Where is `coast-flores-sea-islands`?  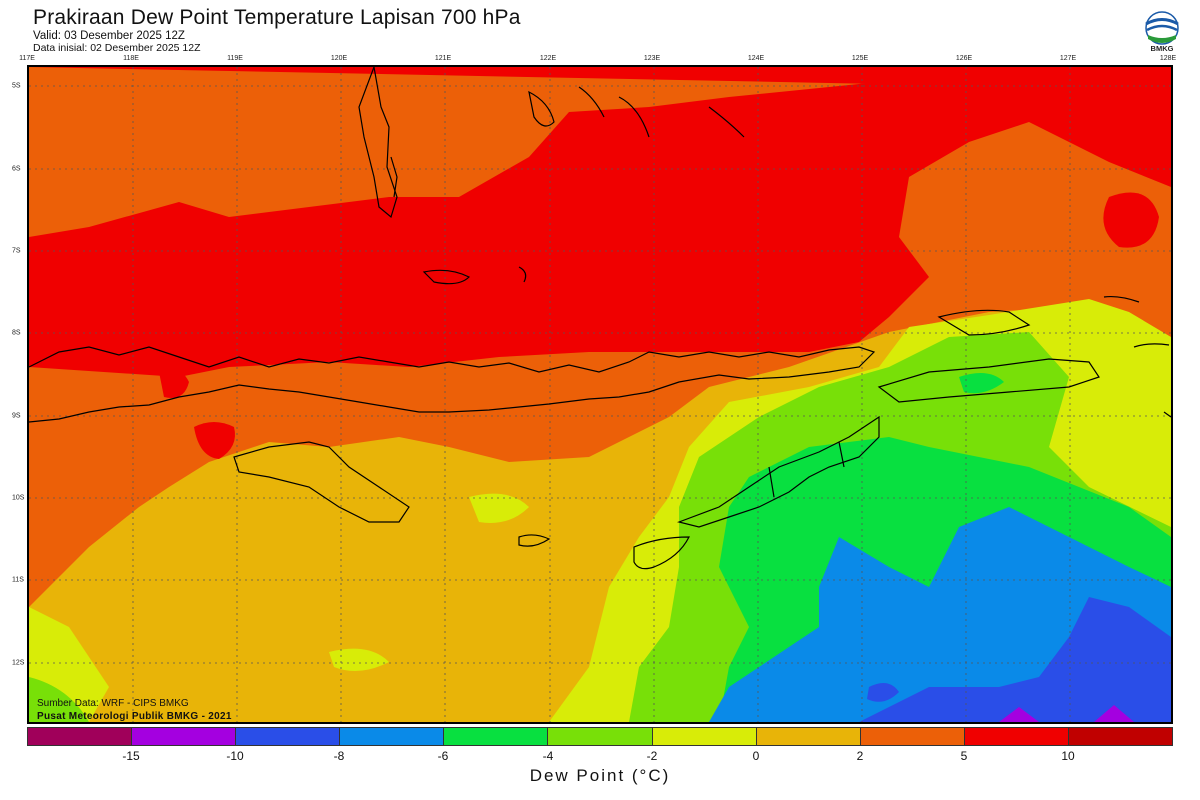 coast-flores-sea-islands is located at coordinates (474, 275).